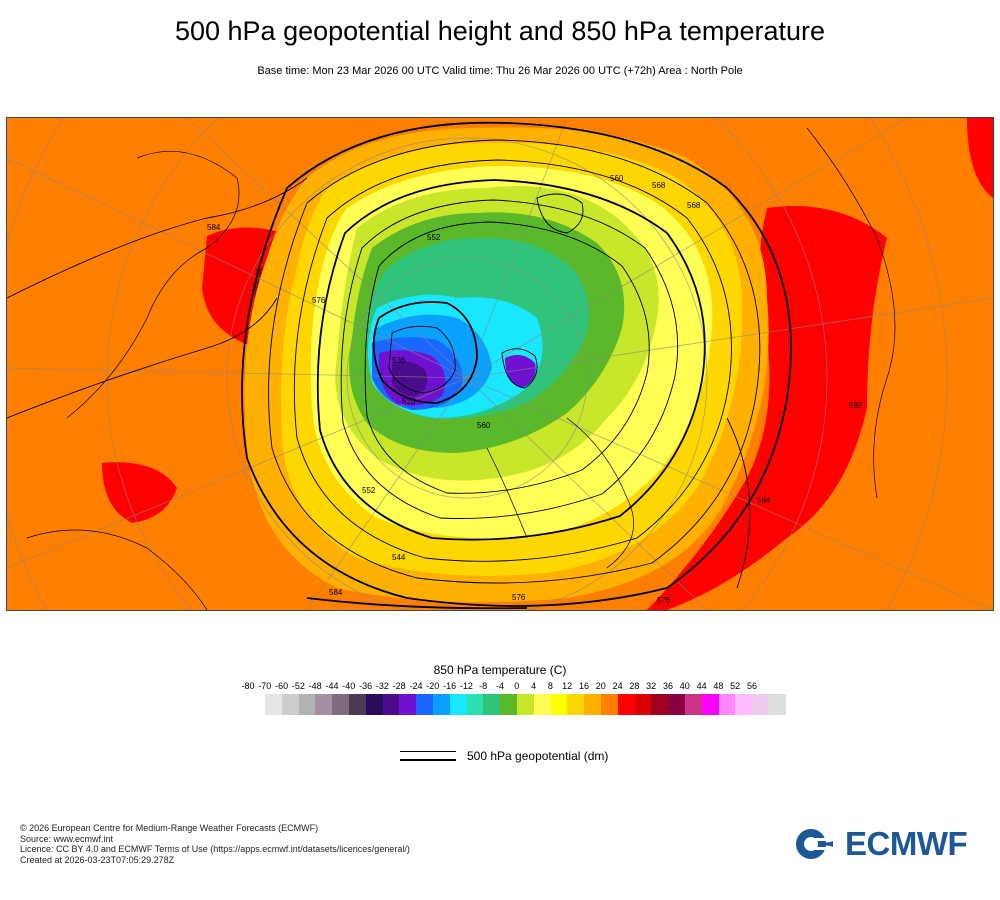 The height and width of the screenshot is (900, 1000). I want to click on colorbar-tick-label: 40, so click(684, 686).